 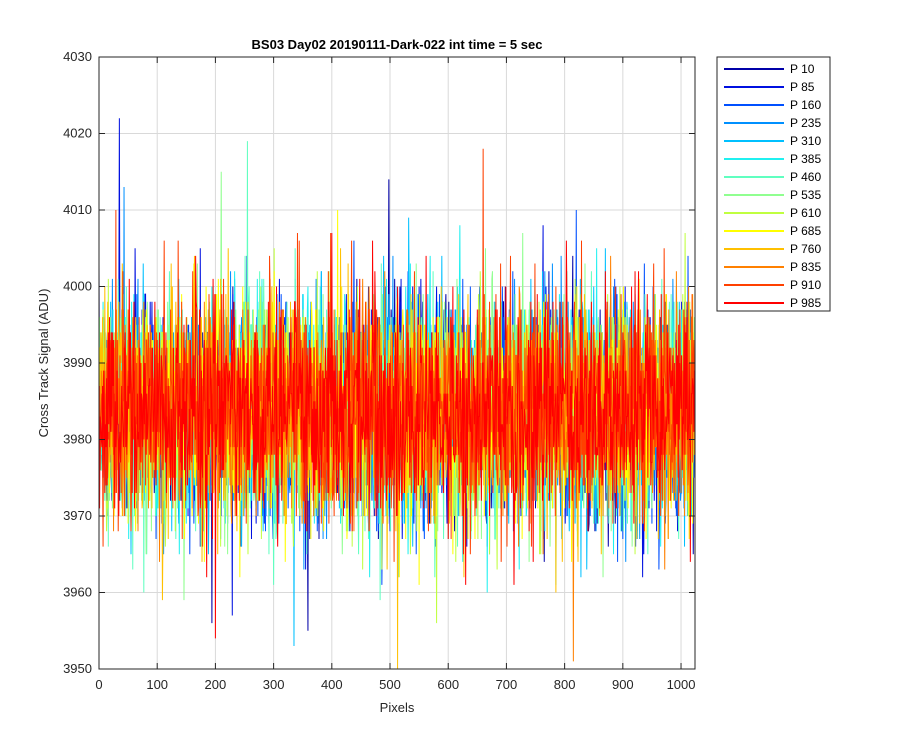 What do you see at coordinates (77, 668) in the screenshot?
I see `y-tick-label: 3950` at bounding box center [77, 668].